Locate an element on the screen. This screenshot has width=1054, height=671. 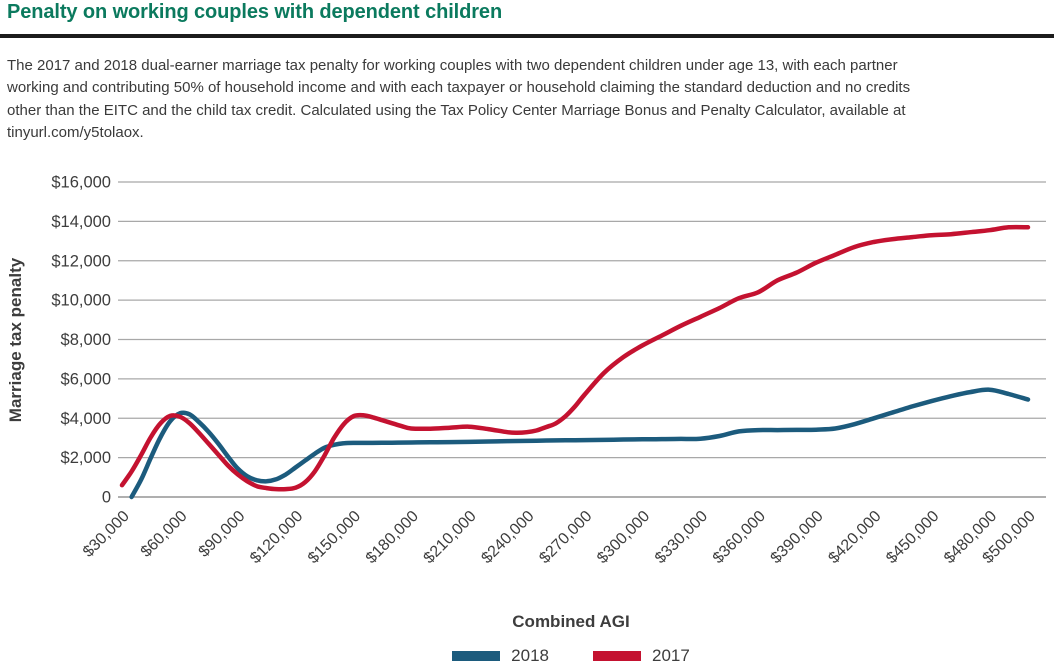
legend-swatch-2017-icon is located at coordinates (617, 656).